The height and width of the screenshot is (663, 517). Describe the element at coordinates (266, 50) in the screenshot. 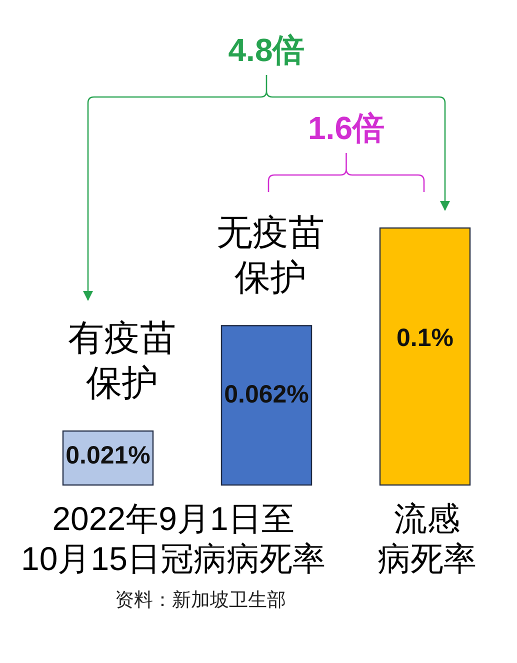

I see `annotation: 4.8倍` at that location.